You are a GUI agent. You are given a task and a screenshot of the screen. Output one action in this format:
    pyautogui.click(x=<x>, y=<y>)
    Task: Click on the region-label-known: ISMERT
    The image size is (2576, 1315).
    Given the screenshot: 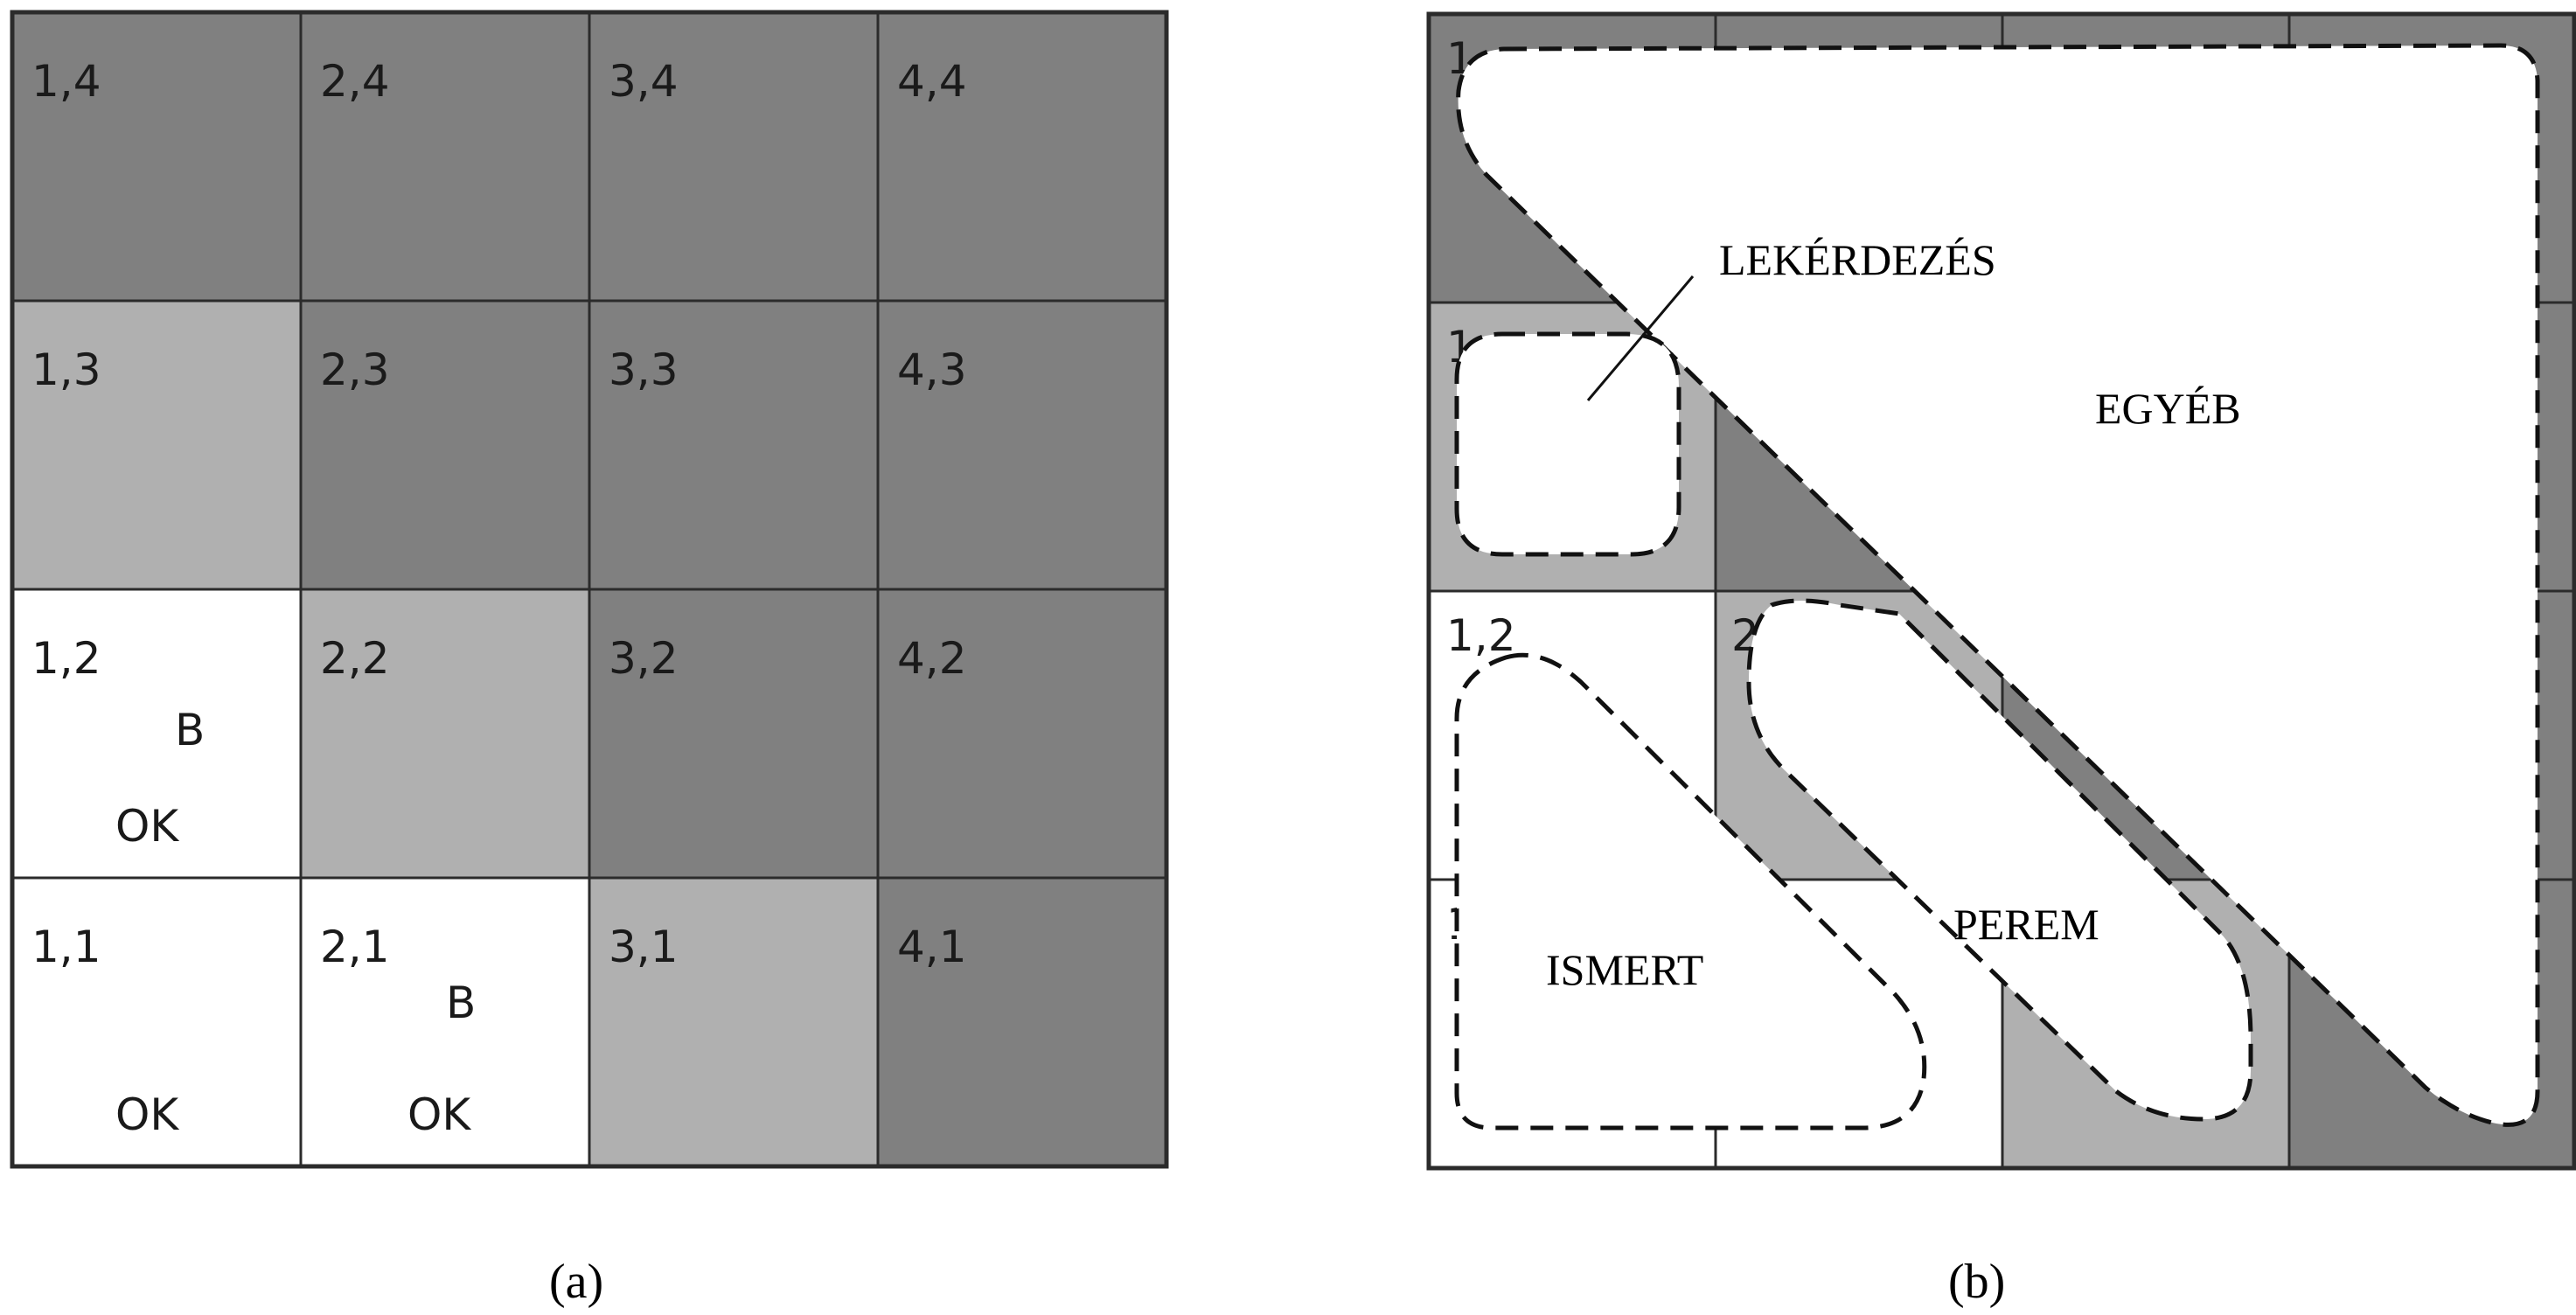 What is the action you would take?
    pyautogui.click(x=1624, y=969)
    